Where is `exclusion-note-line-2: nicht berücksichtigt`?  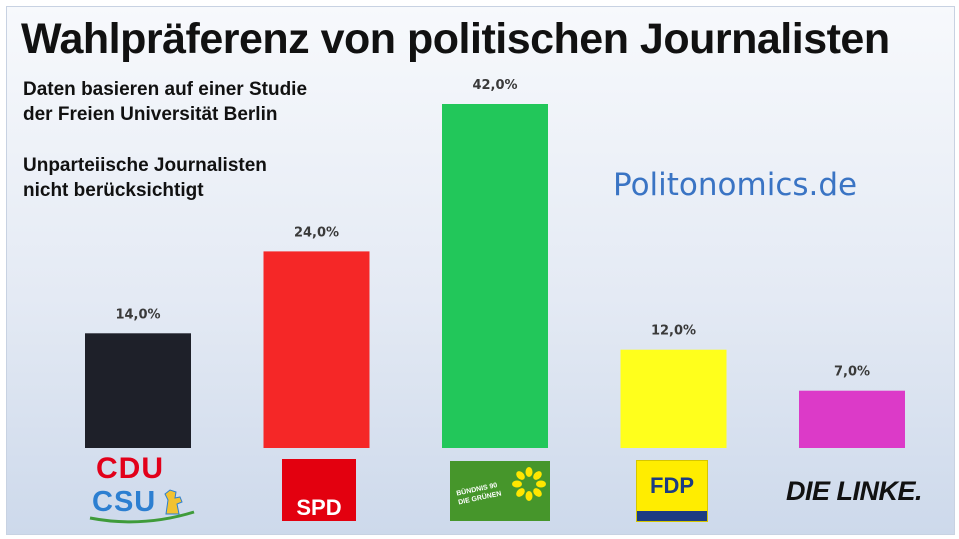 exclusion-note-line-2: nicht berücksichtigt is located at coordinates (113, 190).